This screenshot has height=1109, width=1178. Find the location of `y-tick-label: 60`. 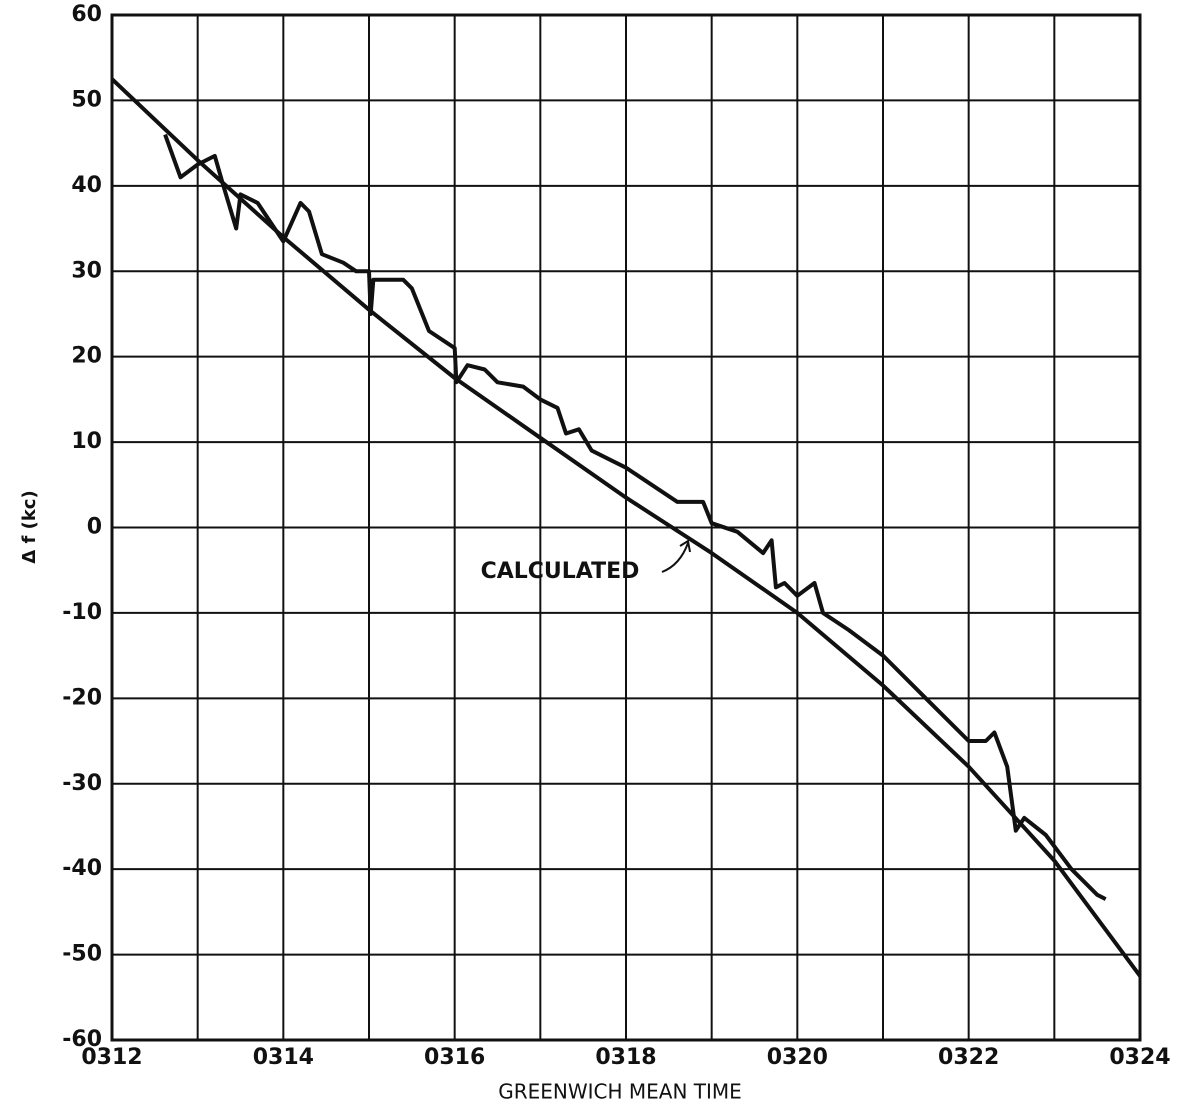

y-tick-label: 60 is located at coordinates (86, 14).